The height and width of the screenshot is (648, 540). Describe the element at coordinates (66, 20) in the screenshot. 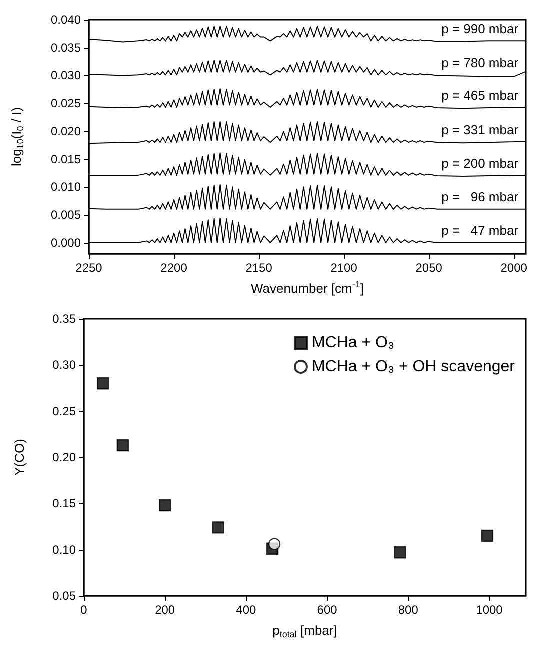

I see `y-tick-label: 0.040` at that location.